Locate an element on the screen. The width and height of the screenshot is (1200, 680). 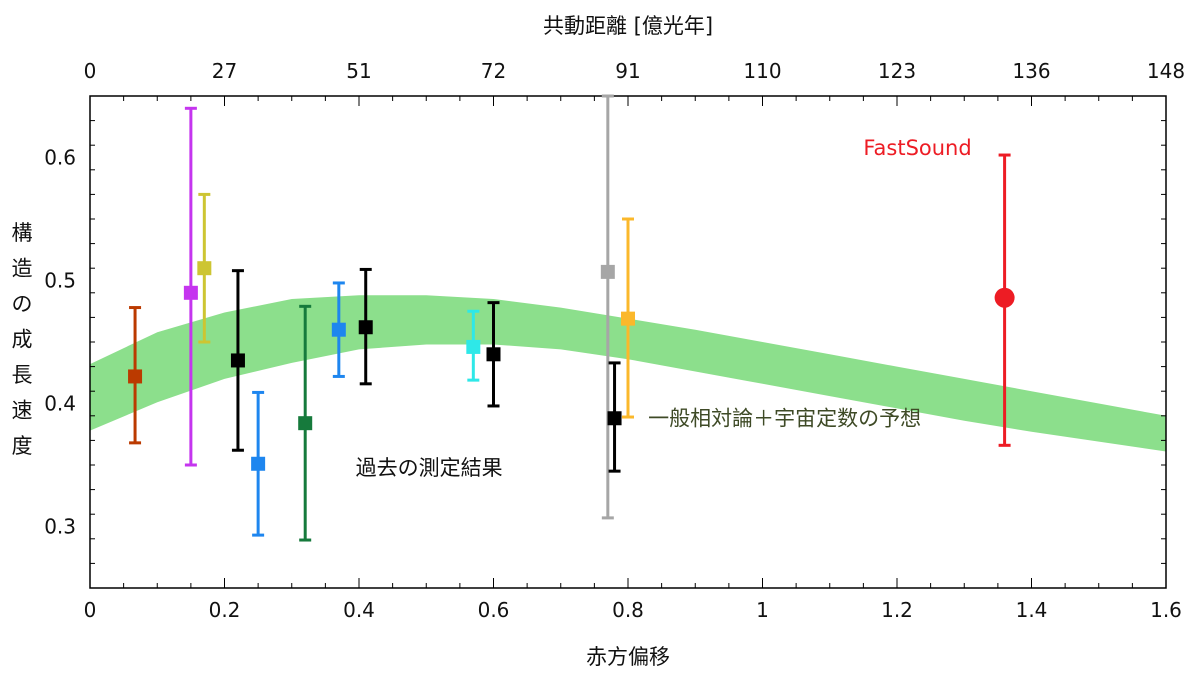
y-axis-title-char: 長 is located at coordinates (22, 375).